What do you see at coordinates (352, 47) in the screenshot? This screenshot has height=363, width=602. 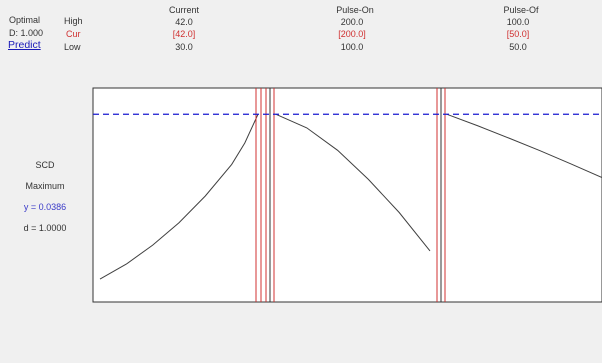 I see `factor-low-pulse-on: 100.0` at bounding box center [352, 47].